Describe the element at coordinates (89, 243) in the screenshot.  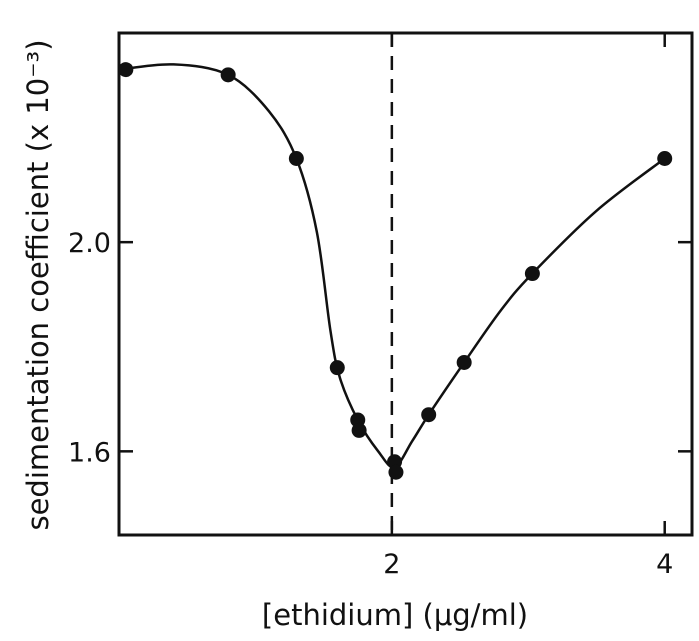
I see `y-tick-label: 2.0` at that location.